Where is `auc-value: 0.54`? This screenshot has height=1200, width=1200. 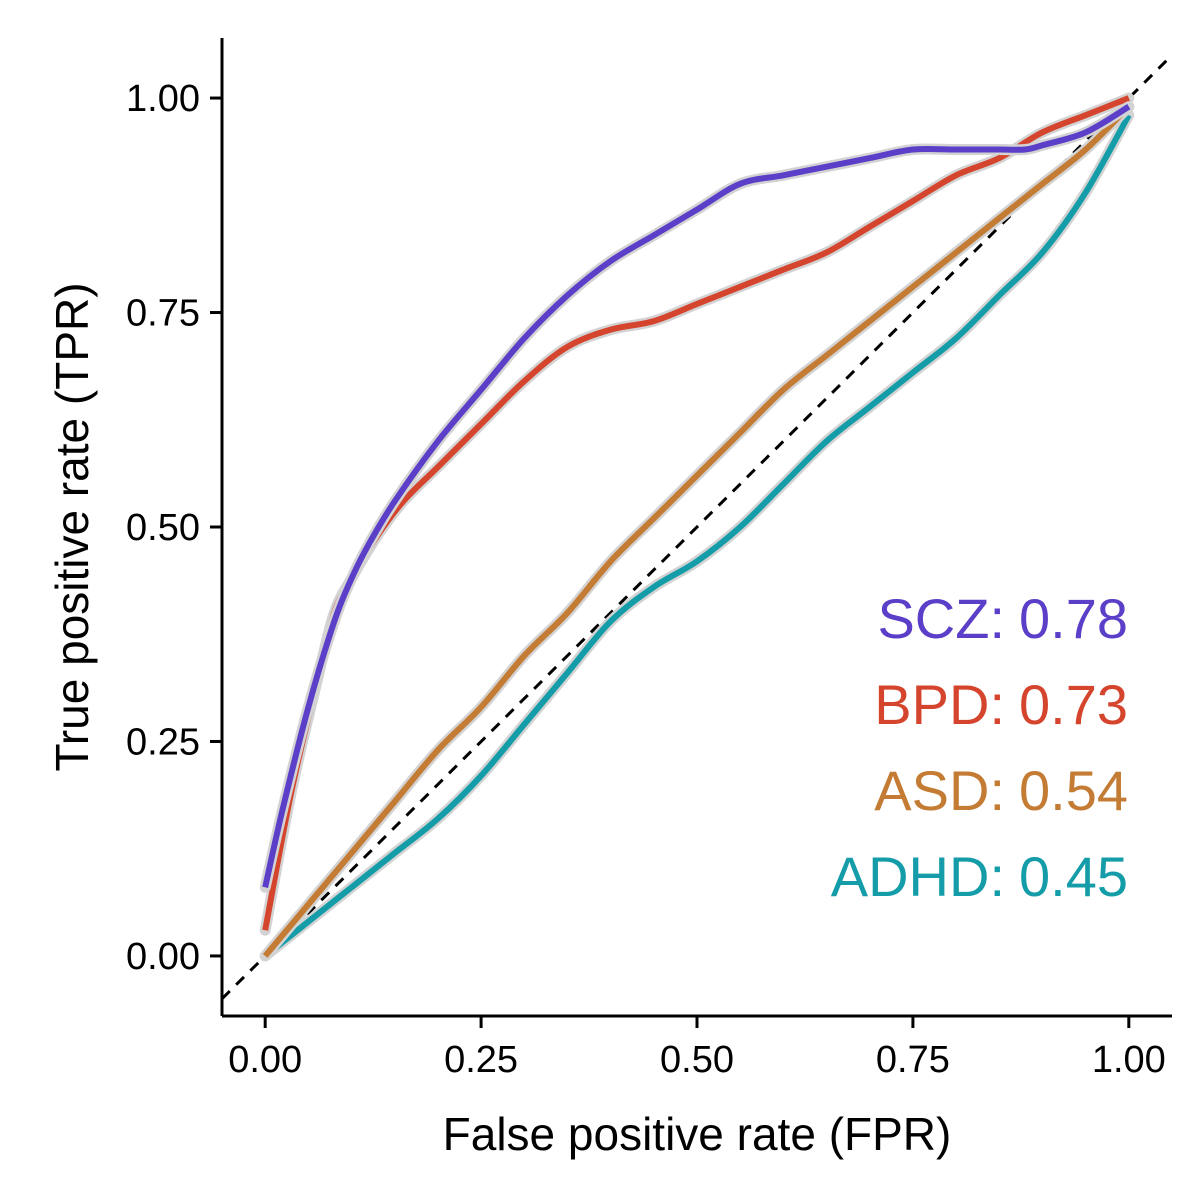 auc-value: 0.54 is located at coordinates (1073, 790).